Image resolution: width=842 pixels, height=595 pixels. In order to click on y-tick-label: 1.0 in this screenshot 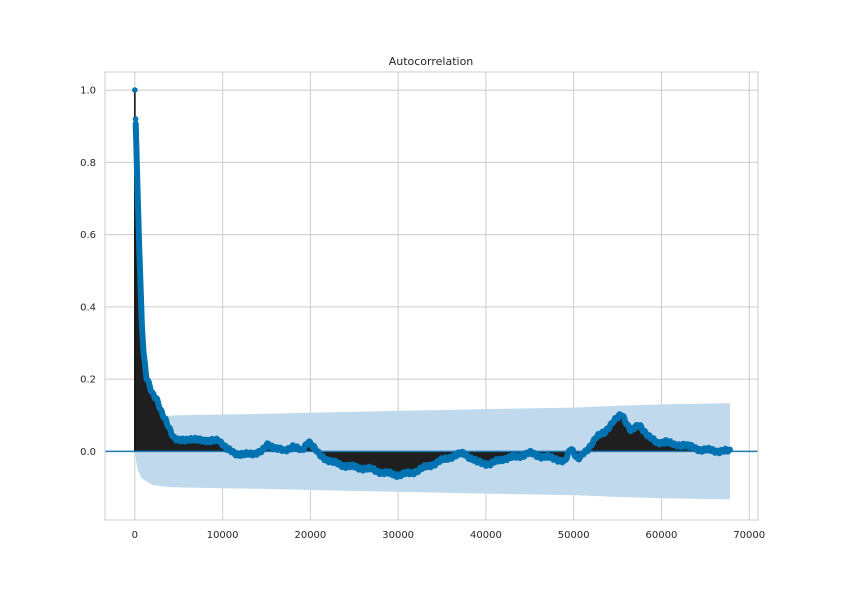, I will do `click(88, 91)`.